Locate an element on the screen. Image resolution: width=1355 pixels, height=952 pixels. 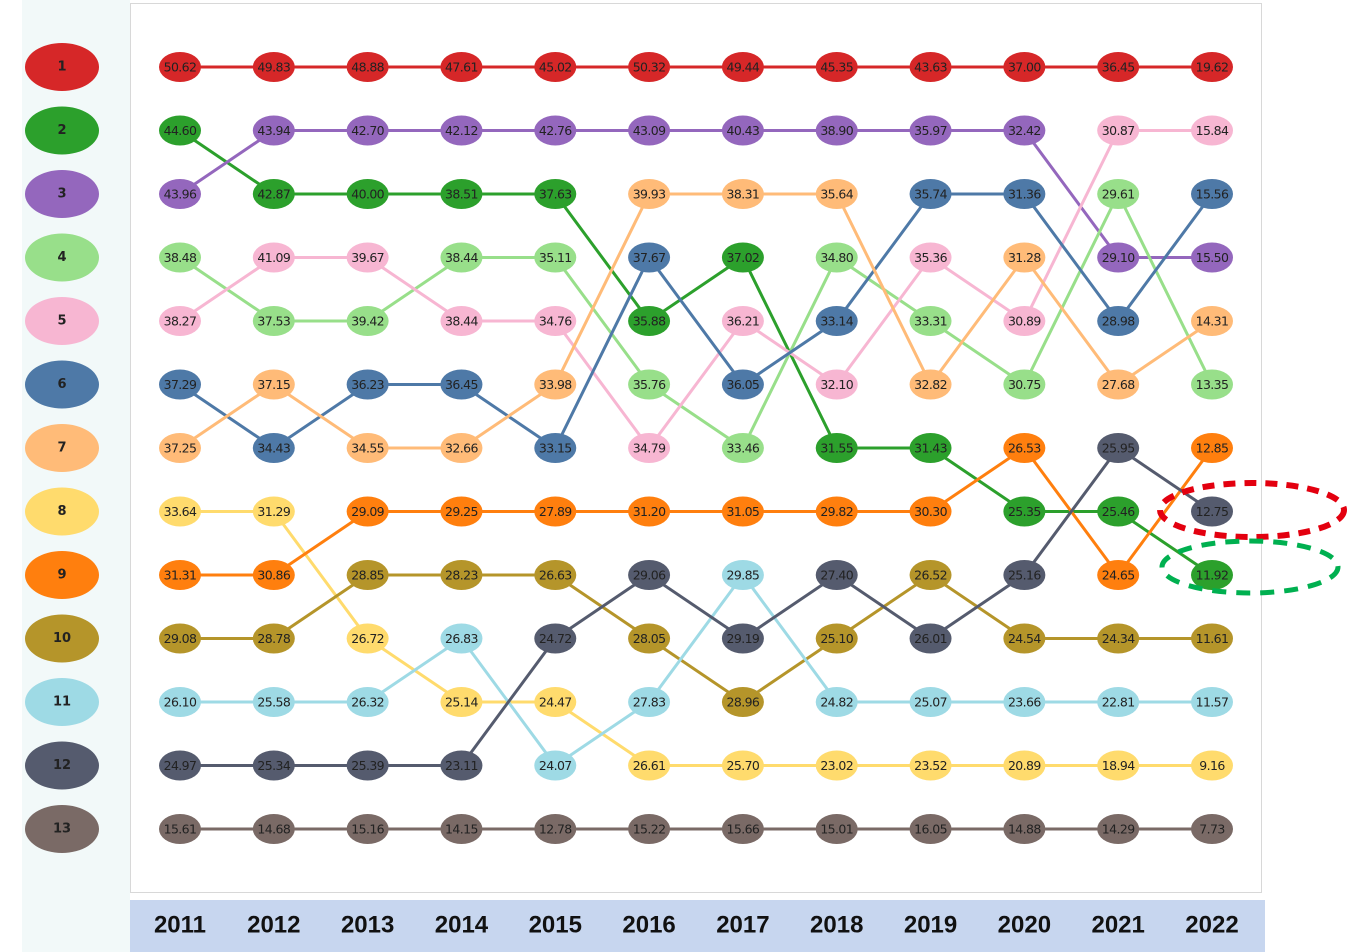
value-label: 37.02 is located at coordinates (743, 257).